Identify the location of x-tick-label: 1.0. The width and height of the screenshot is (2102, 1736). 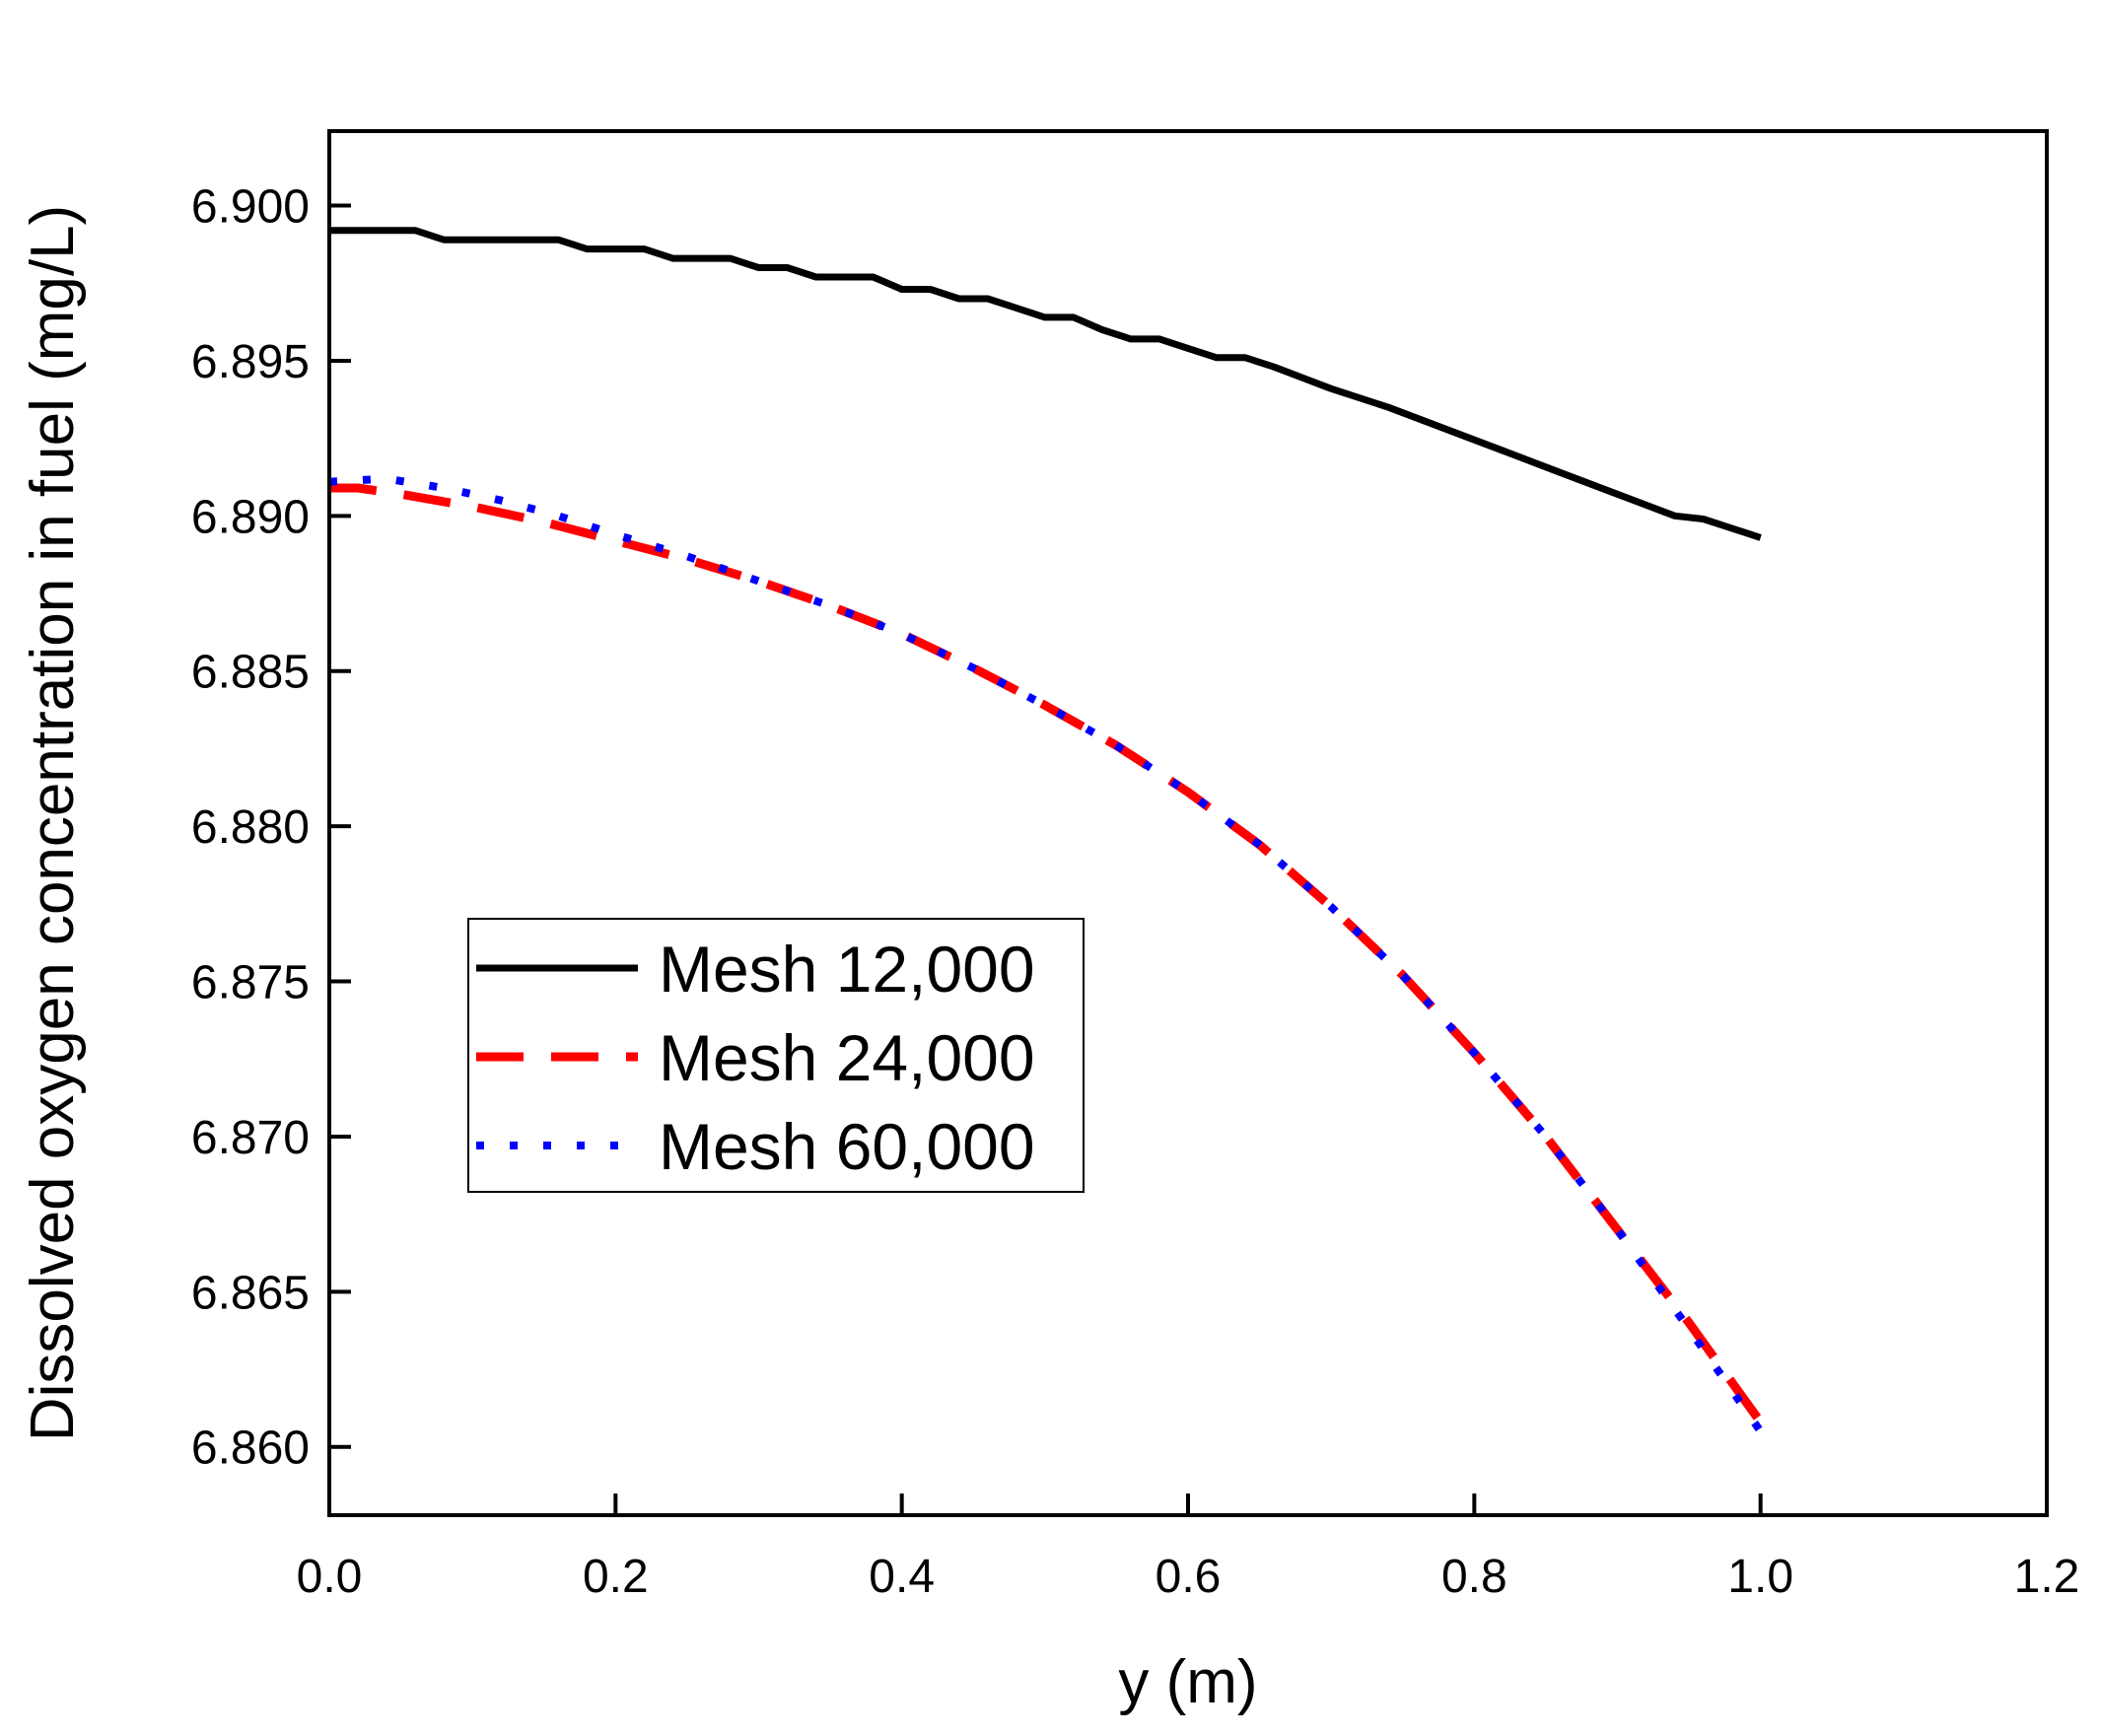
(1760, 1577).